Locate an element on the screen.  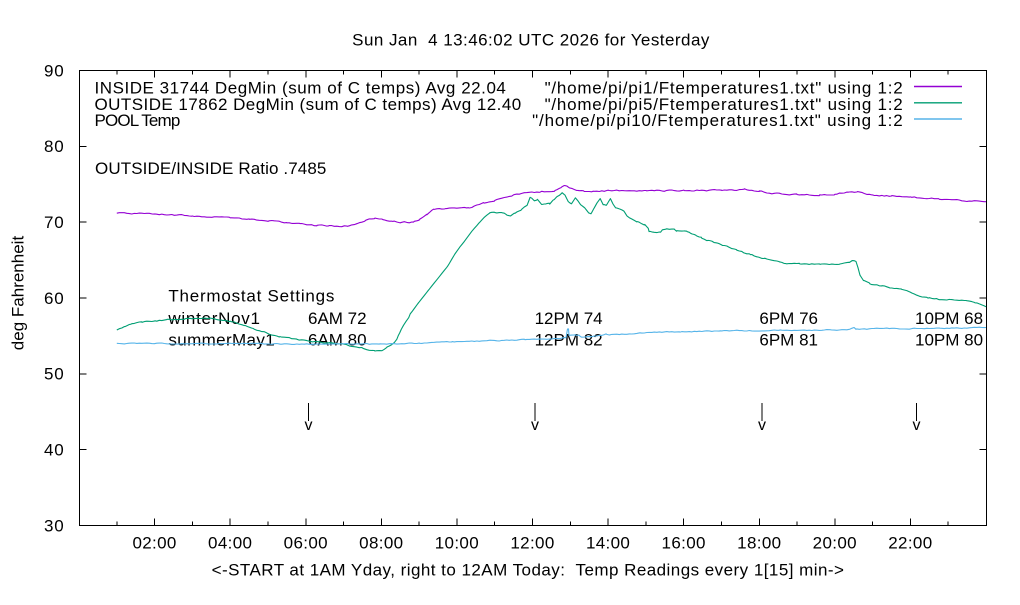
svg-text: deg Fahrenheit is located at coordinates (18, 293).